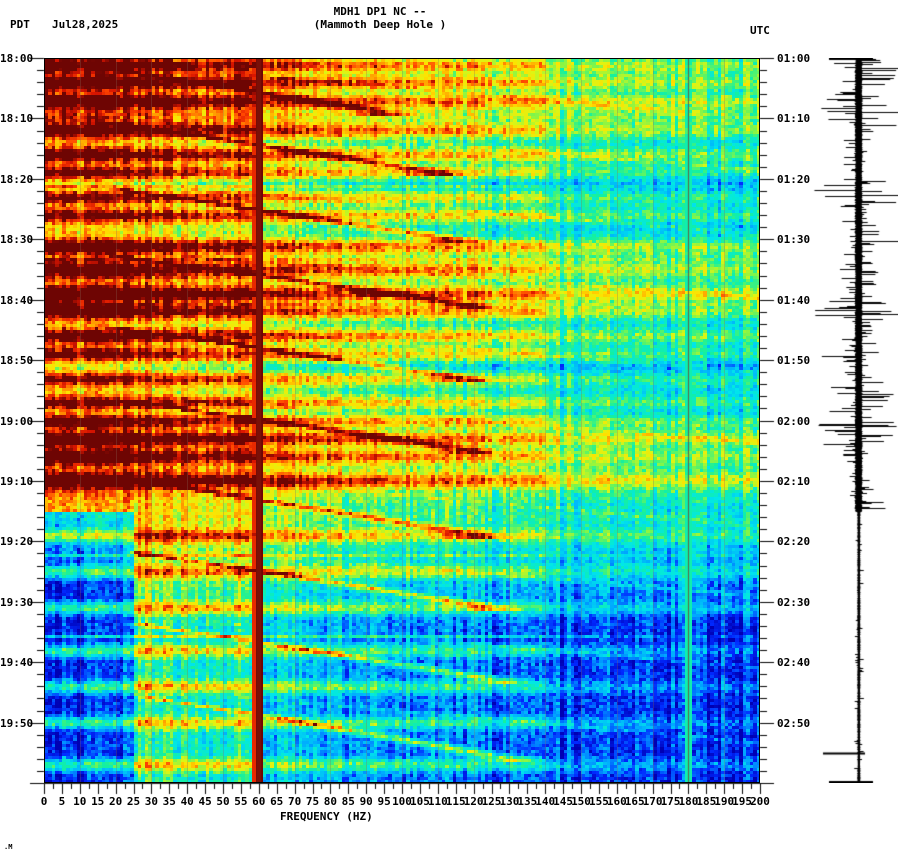  I want to click on x-tick-70: 70, so click(294, 801).